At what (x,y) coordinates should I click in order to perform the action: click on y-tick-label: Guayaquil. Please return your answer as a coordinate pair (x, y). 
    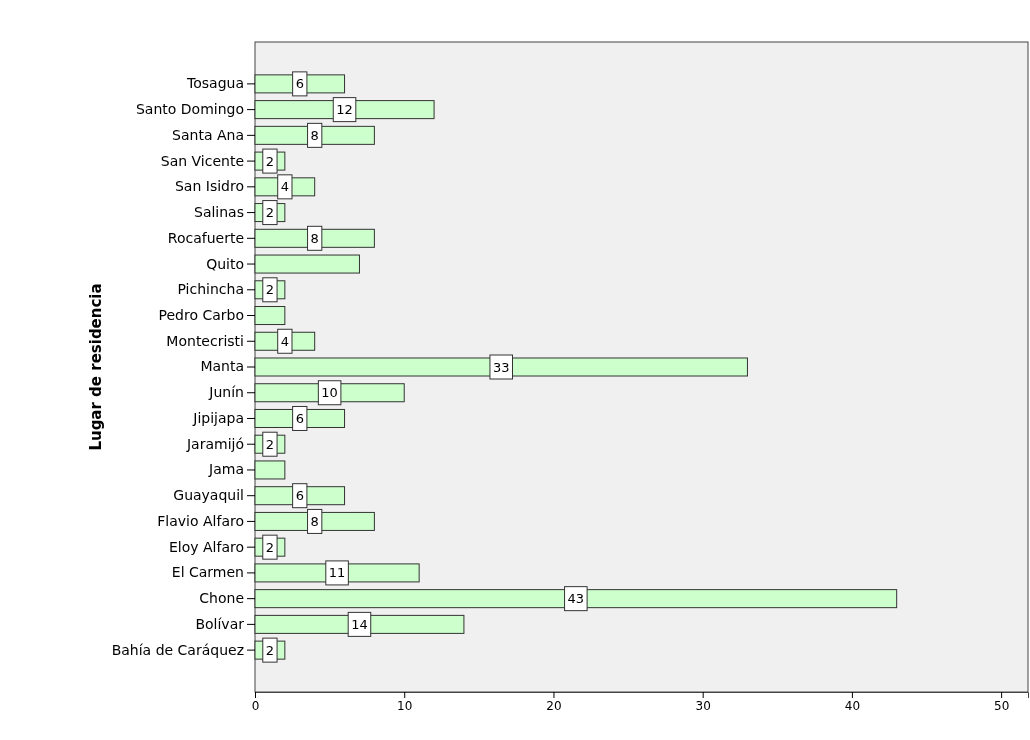
    Looking at the image, I should click on (208, 495).